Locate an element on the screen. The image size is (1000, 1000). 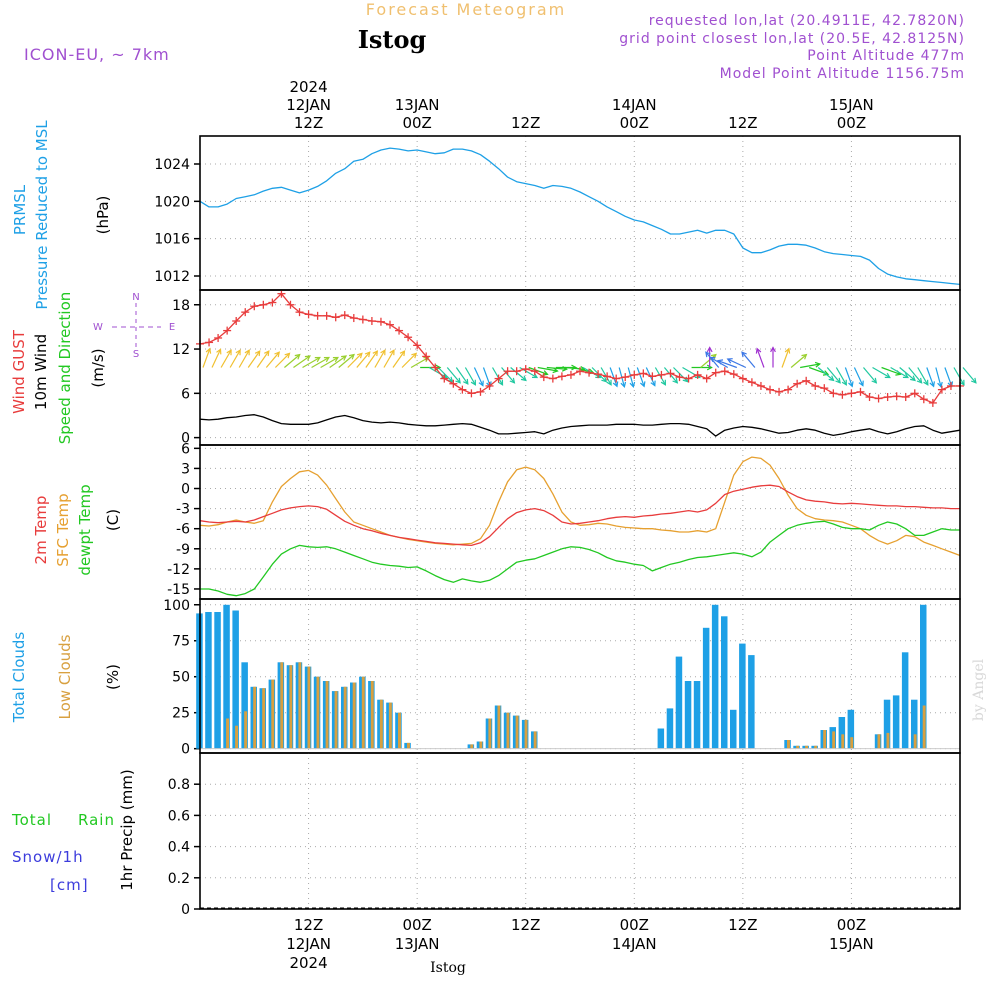
sfc-temp-line is located at coordinates (580, 506).